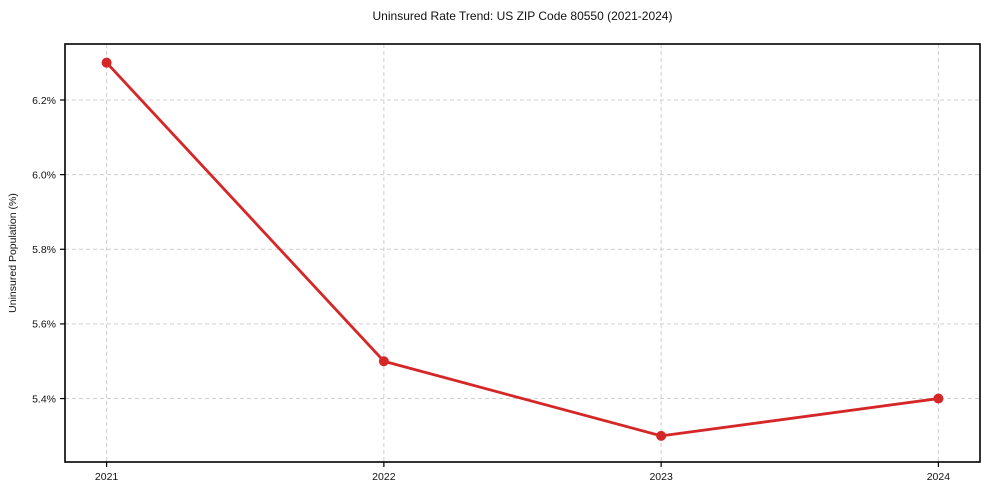 This screenshot has width=989, height=490. Describe the element at coordinates (44, 101) in the screenshot. I see `y-tick-label: 6.2%` at that location.